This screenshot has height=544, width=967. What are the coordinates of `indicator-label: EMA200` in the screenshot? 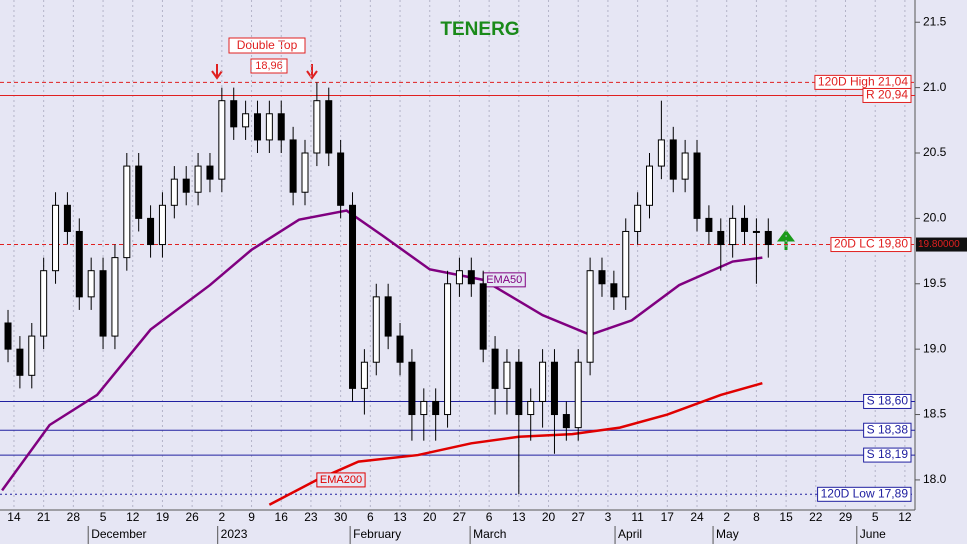 It's located at (341, 480).